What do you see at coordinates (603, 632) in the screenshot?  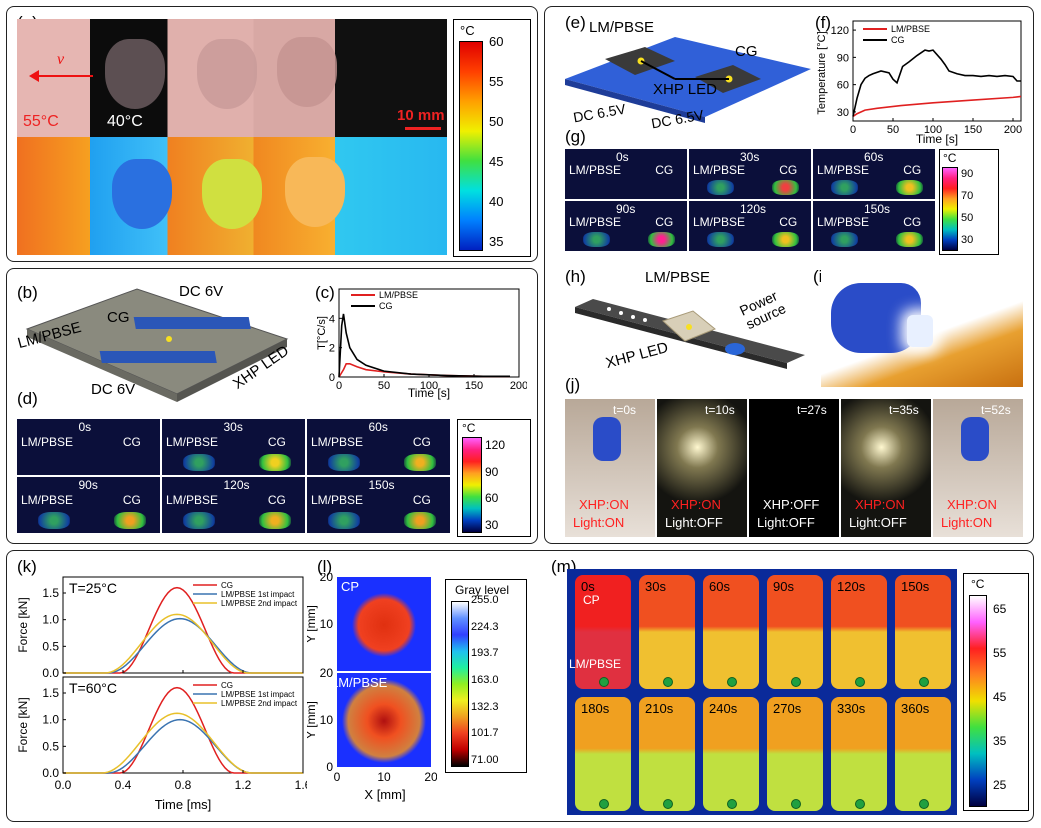 I see `thermal-frame: 0s` at bounding box center [603, 632].